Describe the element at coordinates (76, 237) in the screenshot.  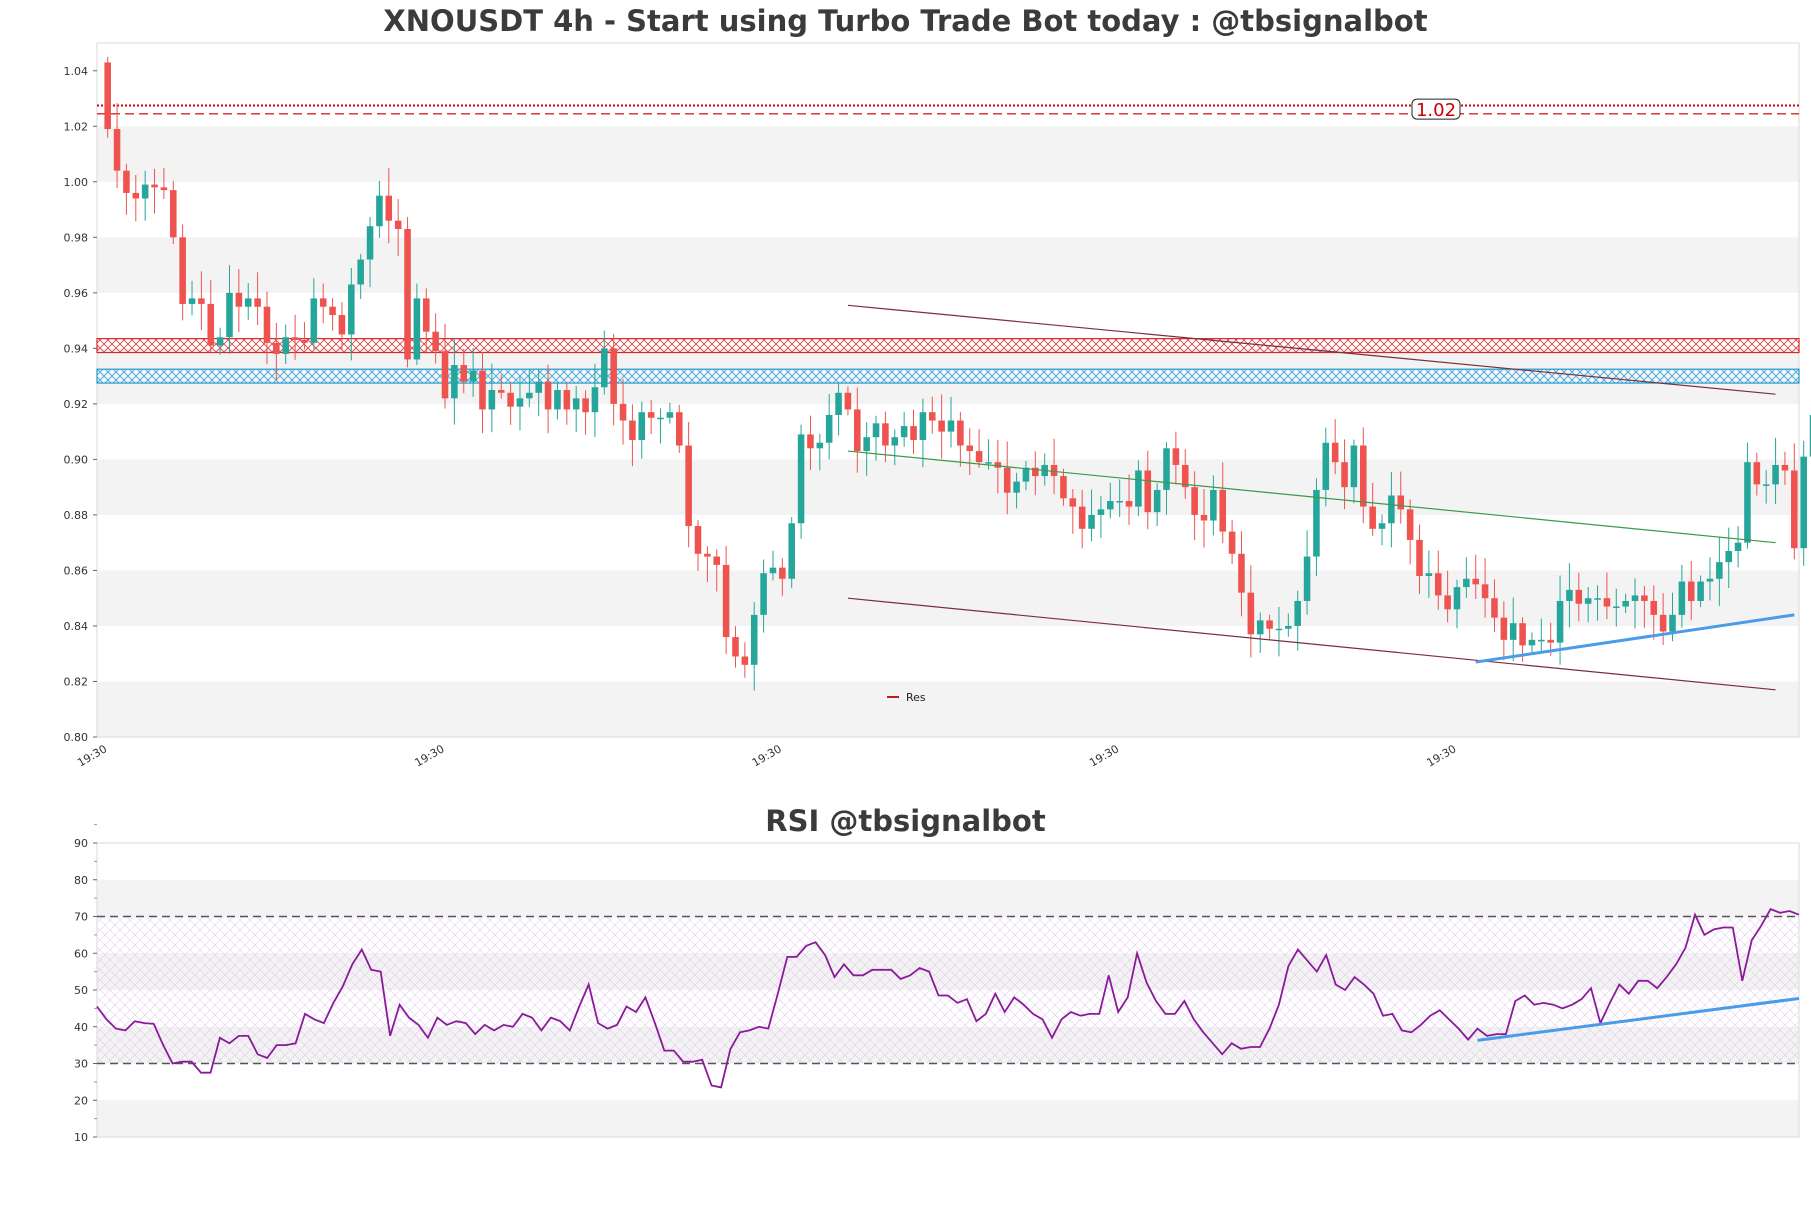
I see `price-y-tick-label: 0.98` at that location.